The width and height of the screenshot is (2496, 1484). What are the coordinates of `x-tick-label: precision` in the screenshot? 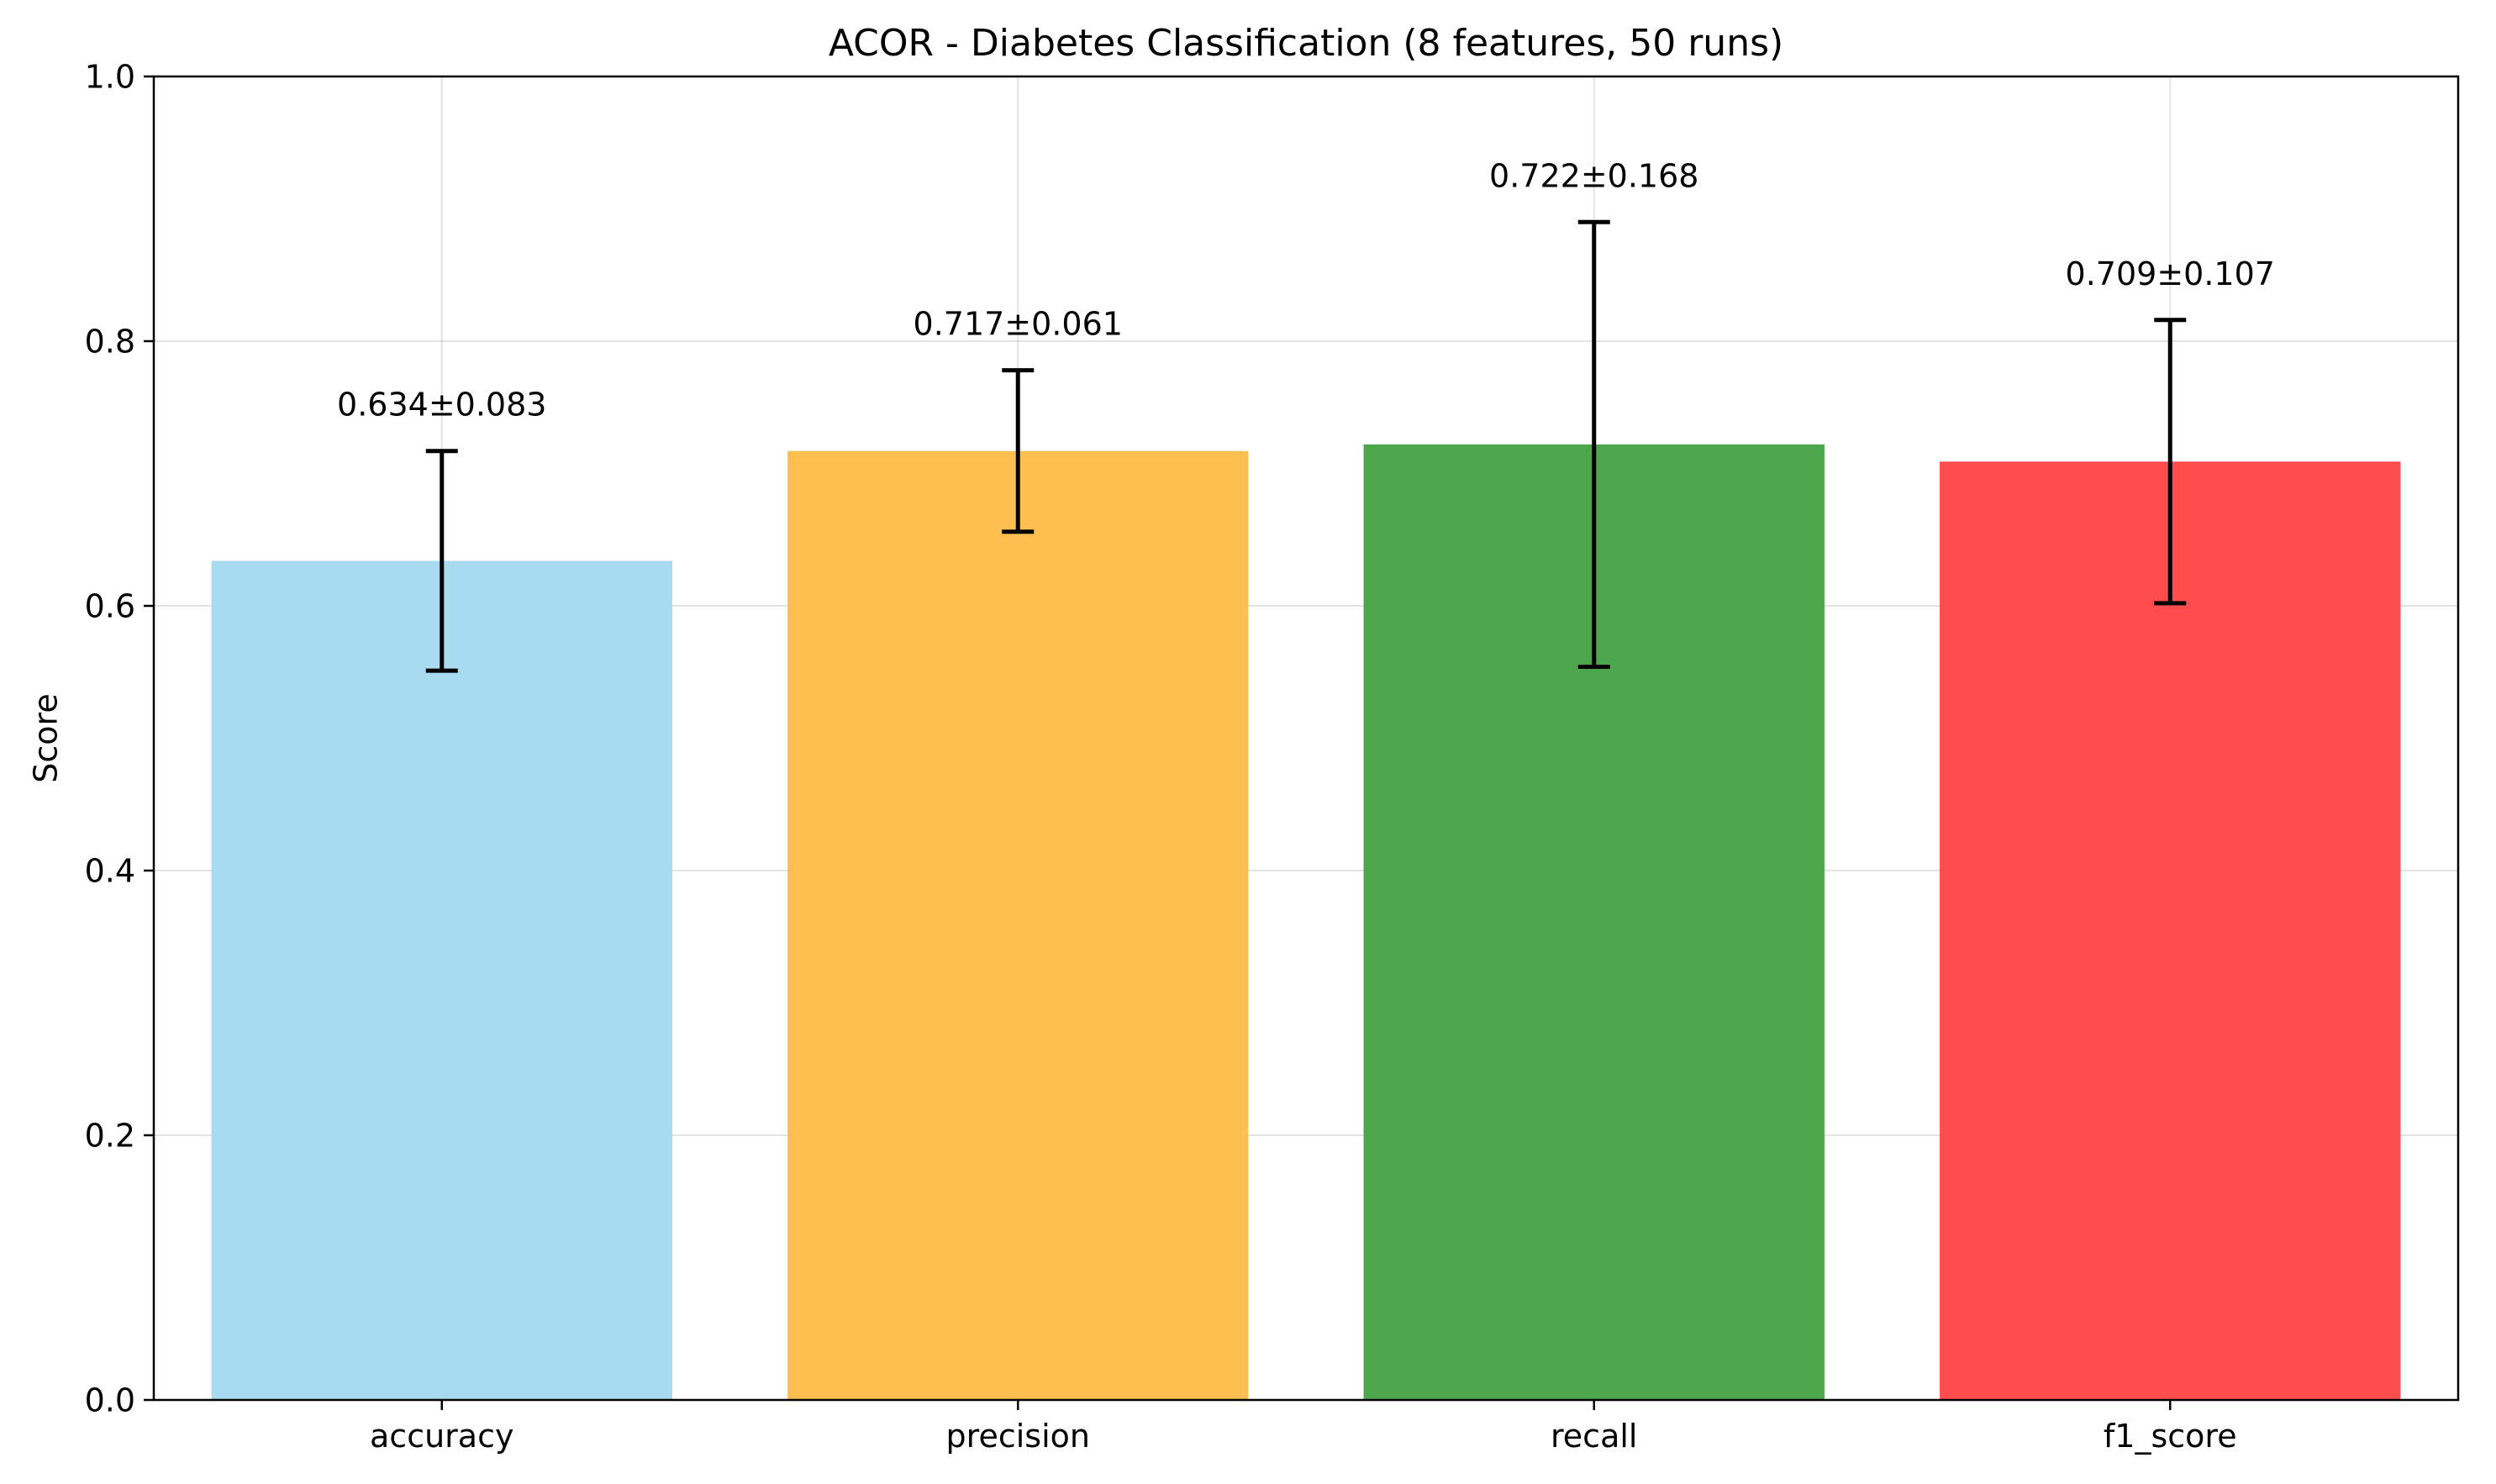 It's located at (1018, 1437).